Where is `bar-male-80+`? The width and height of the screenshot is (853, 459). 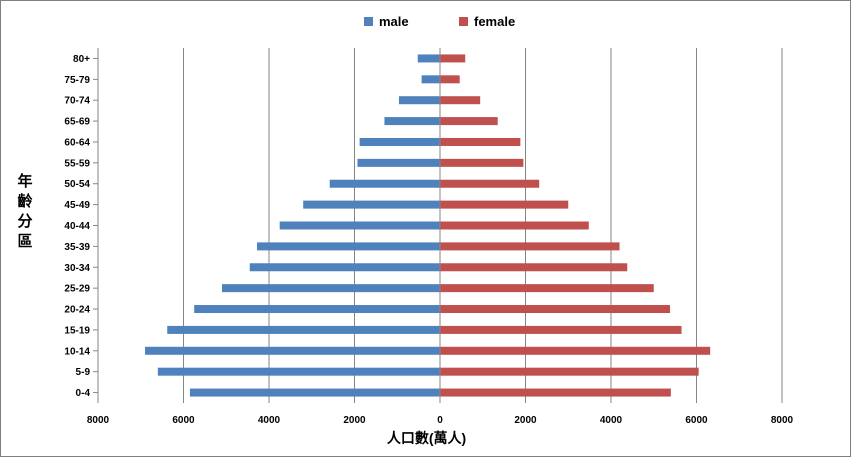 bar-male-80+ is located at coordinates (428, 58).